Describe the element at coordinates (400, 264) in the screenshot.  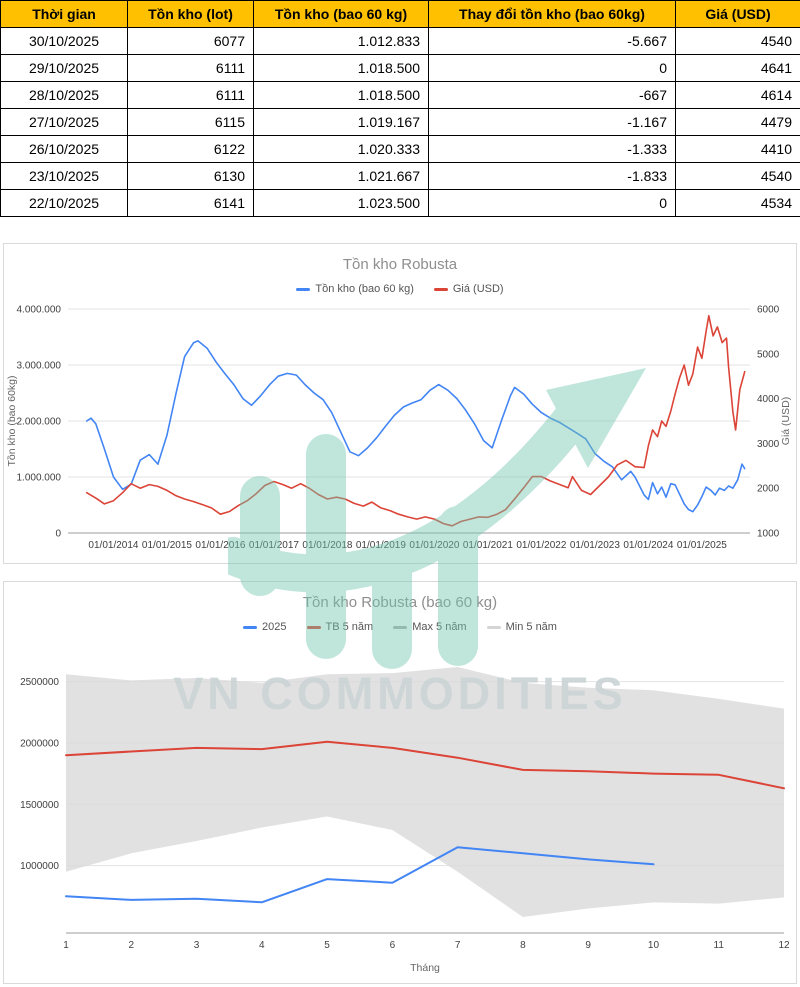
I see `inventory-price-chart-title: Tồn kho Robusta` at that location.